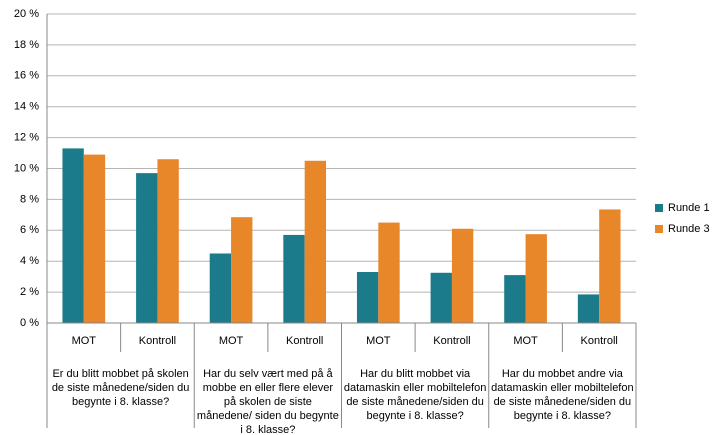 This screenshot has width=715, height=435. What do you see at coordinates (26, 107) in the screenshot?
I see `y-tick-label: 14 %` at bounding box center [26, 107].